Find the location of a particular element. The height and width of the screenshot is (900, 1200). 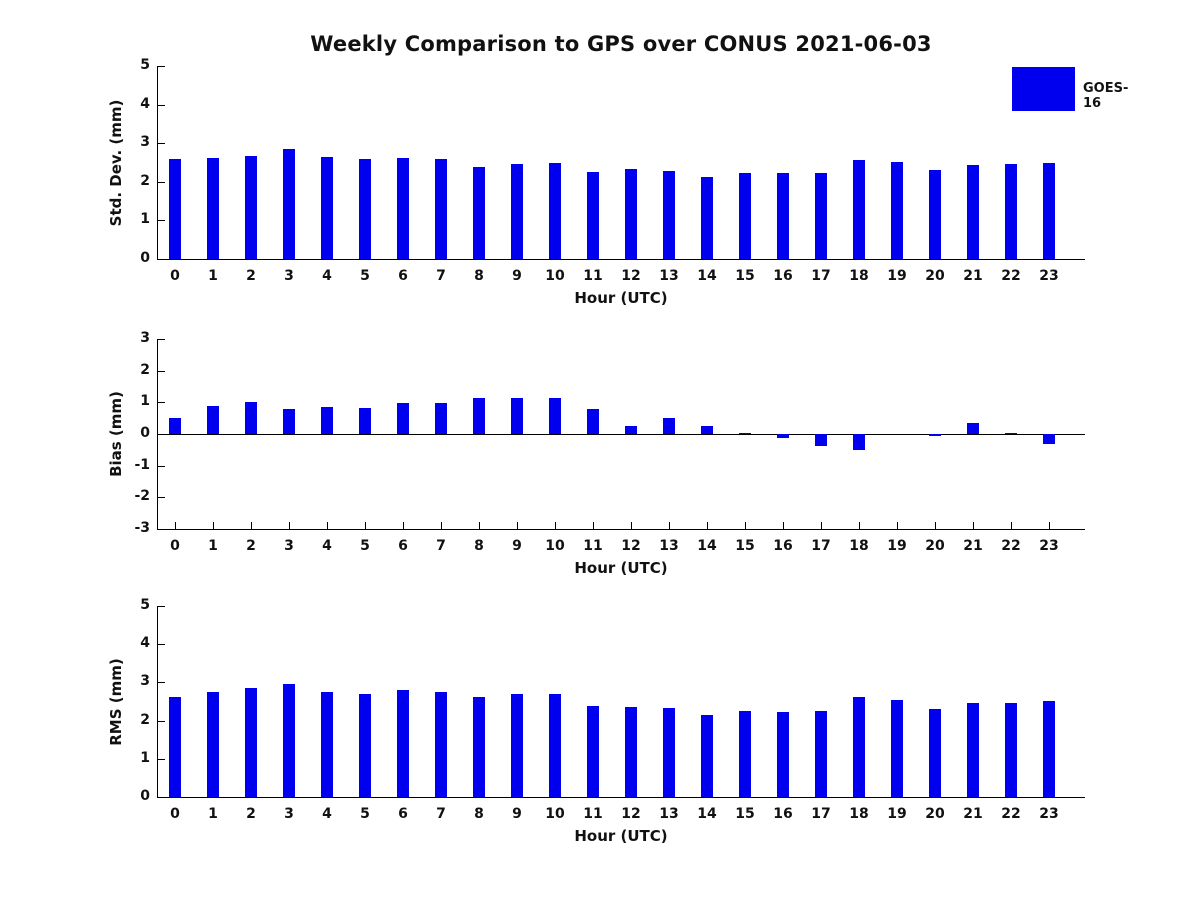

zero-line is located at coordinates (621, 434).